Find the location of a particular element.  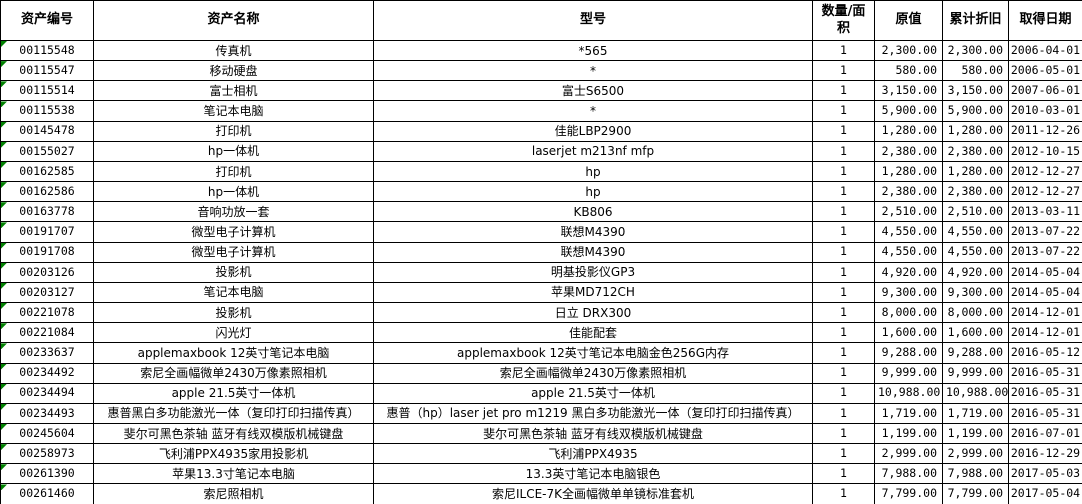

asset-id-cell: 00115538 is located at coordinates (47, 111).